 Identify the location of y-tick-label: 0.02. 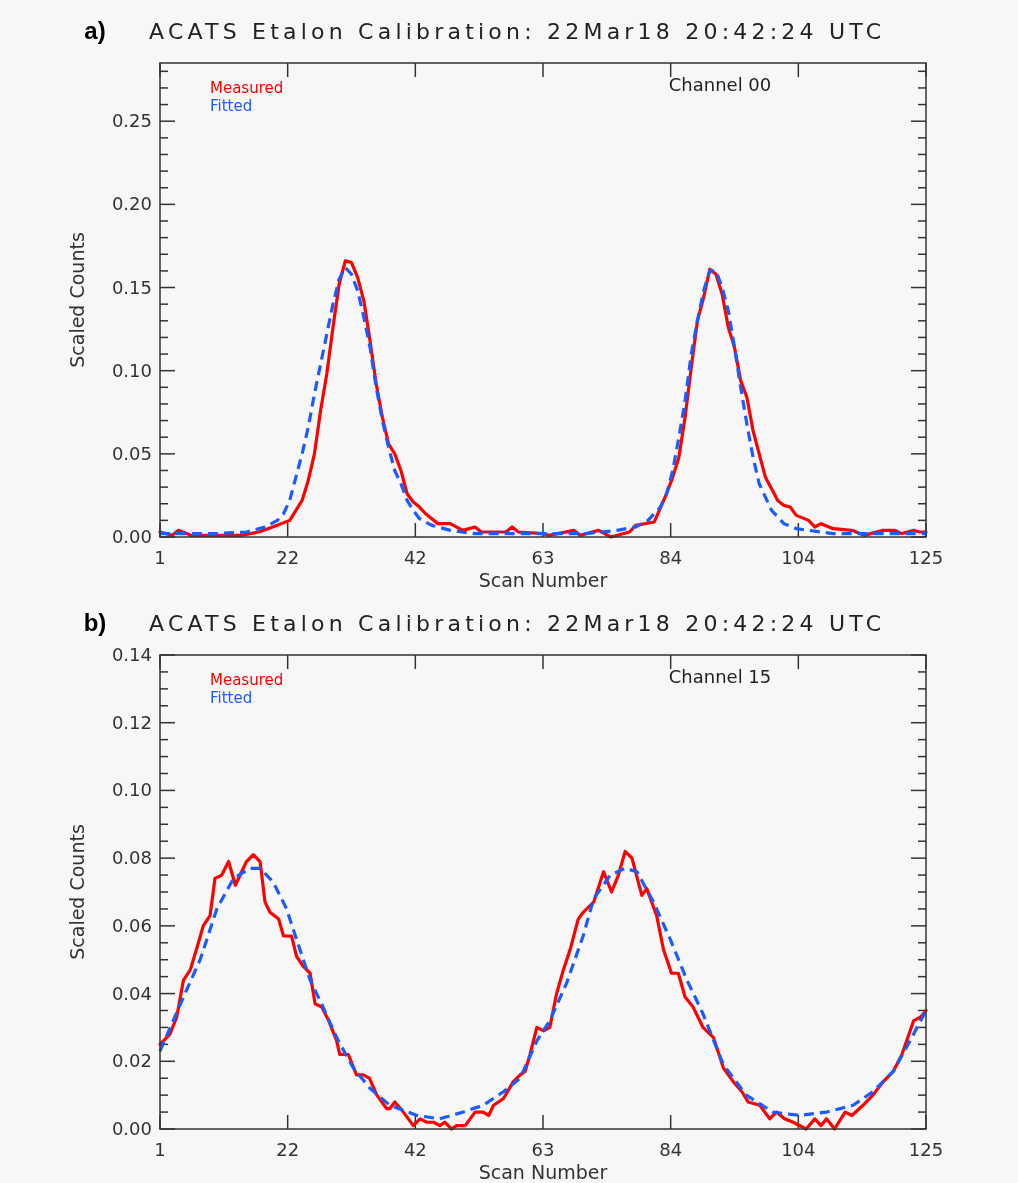
(131, 1061).